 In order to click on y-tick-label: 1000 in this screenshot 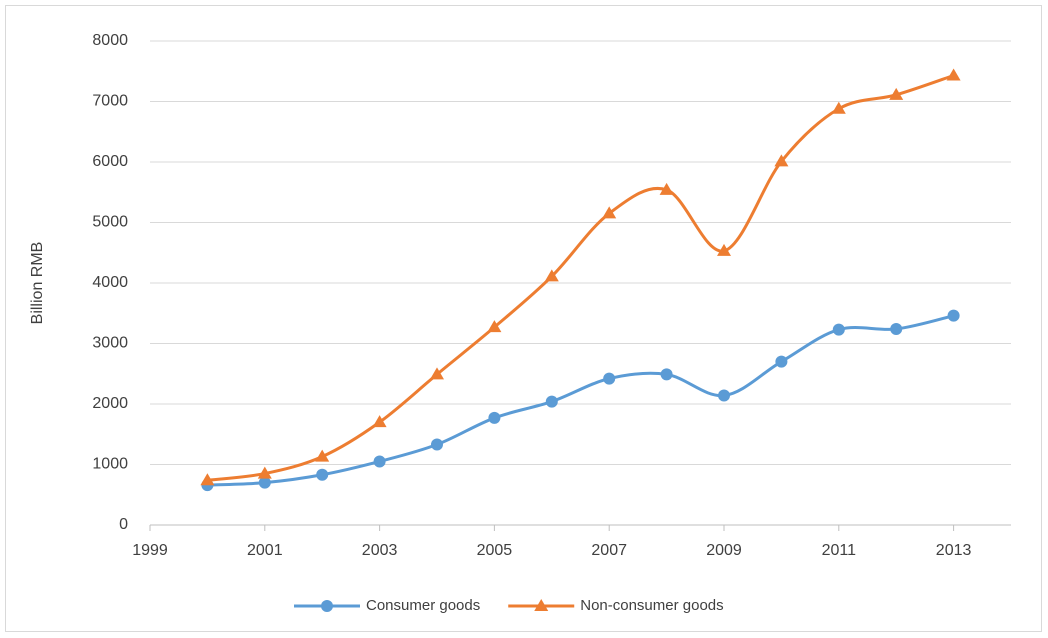, I will do `click(110, 464)`.